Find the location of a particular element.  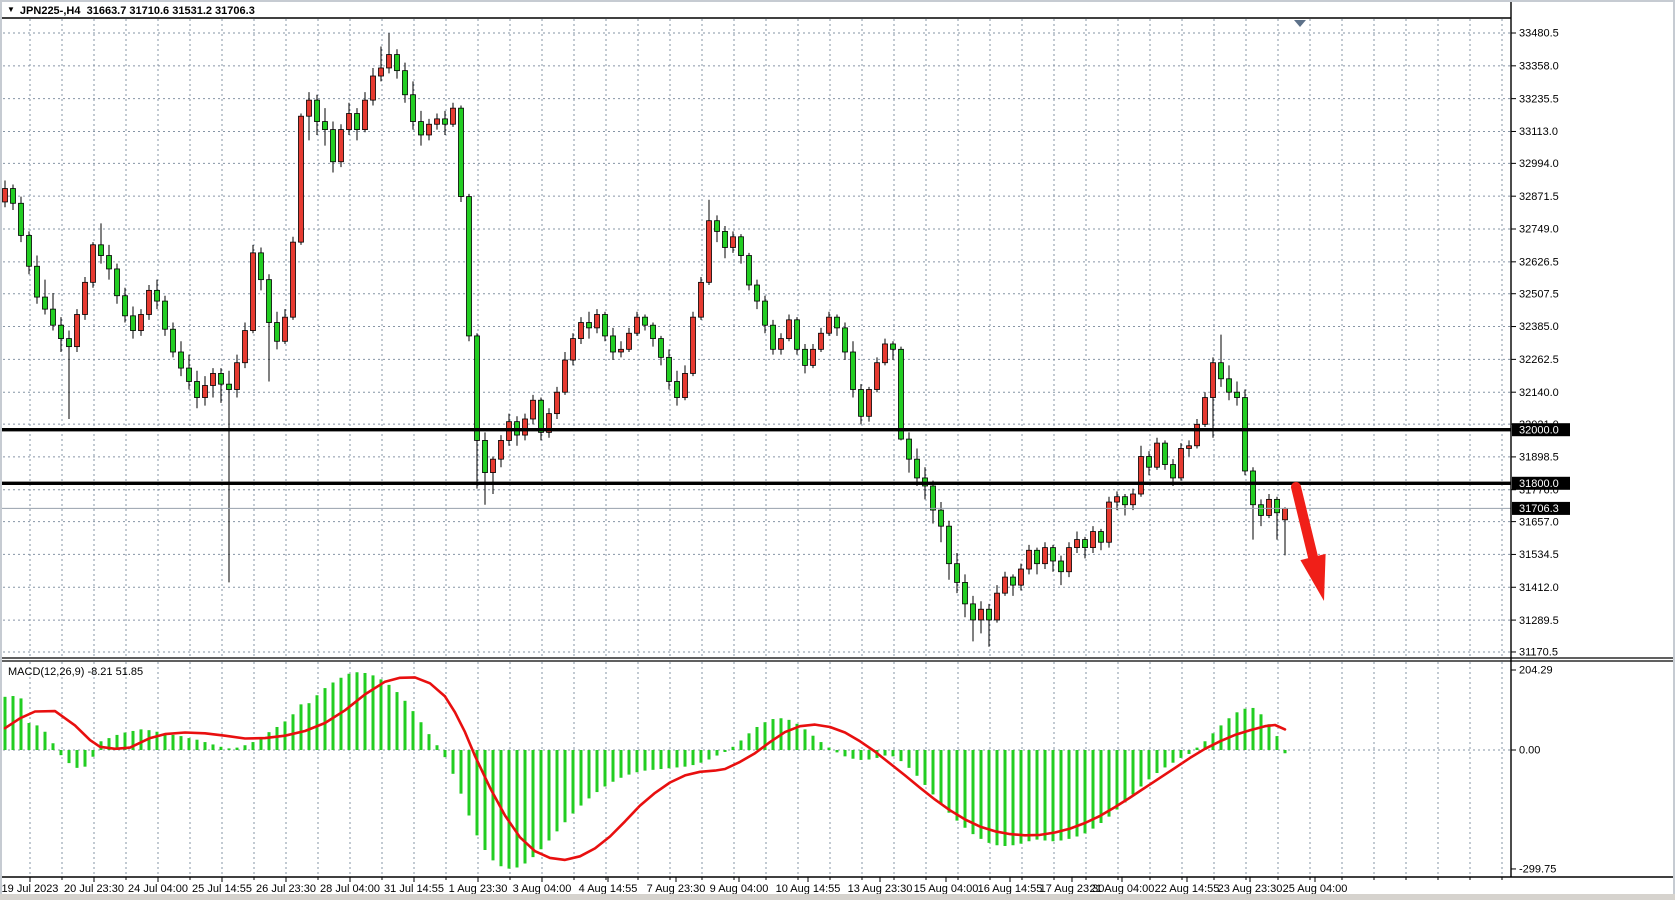

time-tick-label: 1 Aug 23:30 is located at coordinates (478, 889).